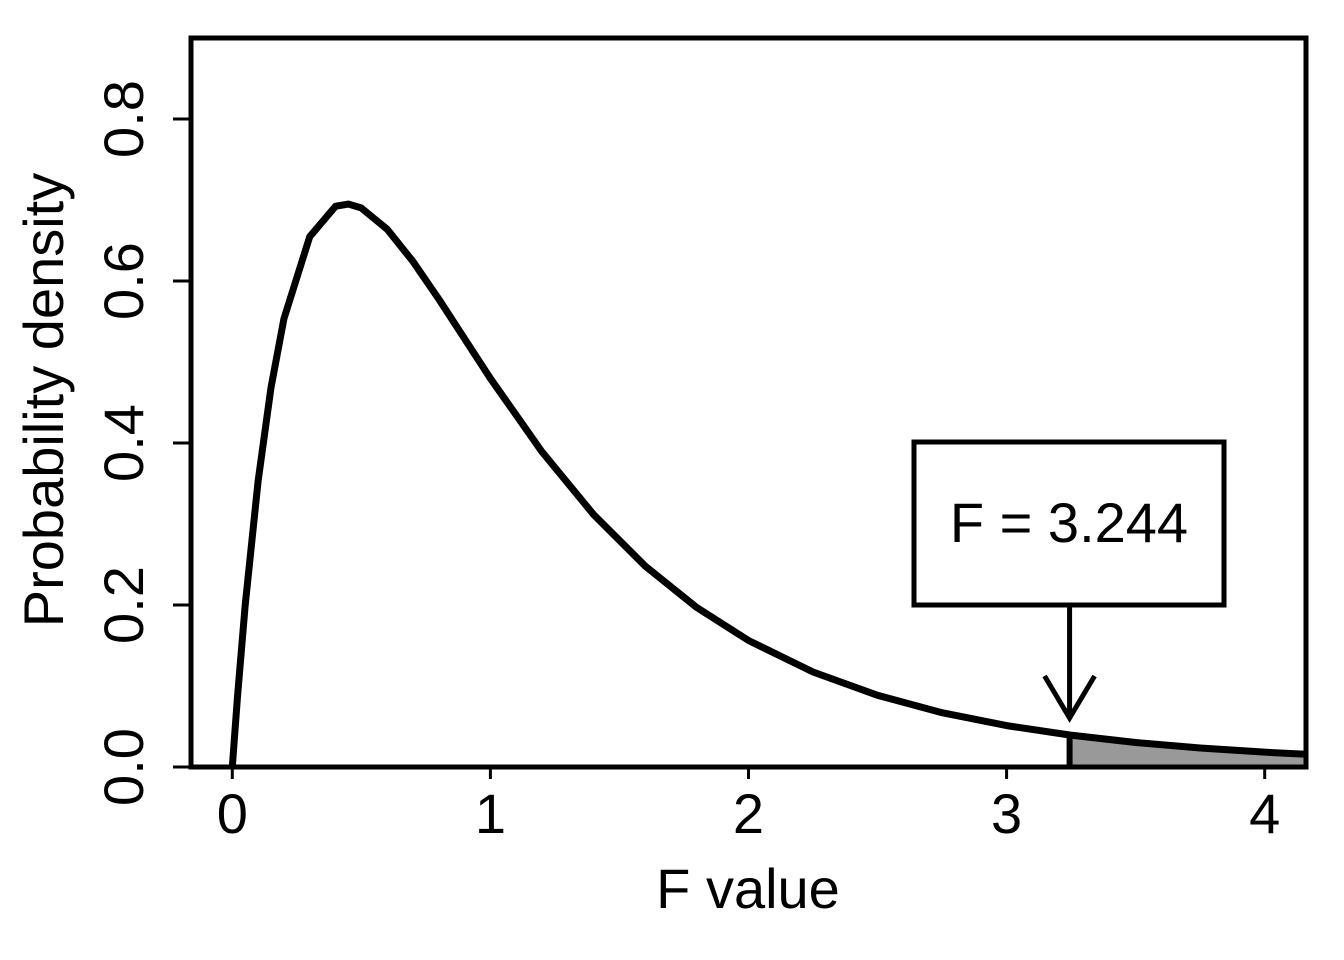 The width and height of the screenshot is (1344, 960). What do you see at coordinates (748, 813) in the screenshot?
I see `x-tick-label: 2` at bounding box center [748, 813].